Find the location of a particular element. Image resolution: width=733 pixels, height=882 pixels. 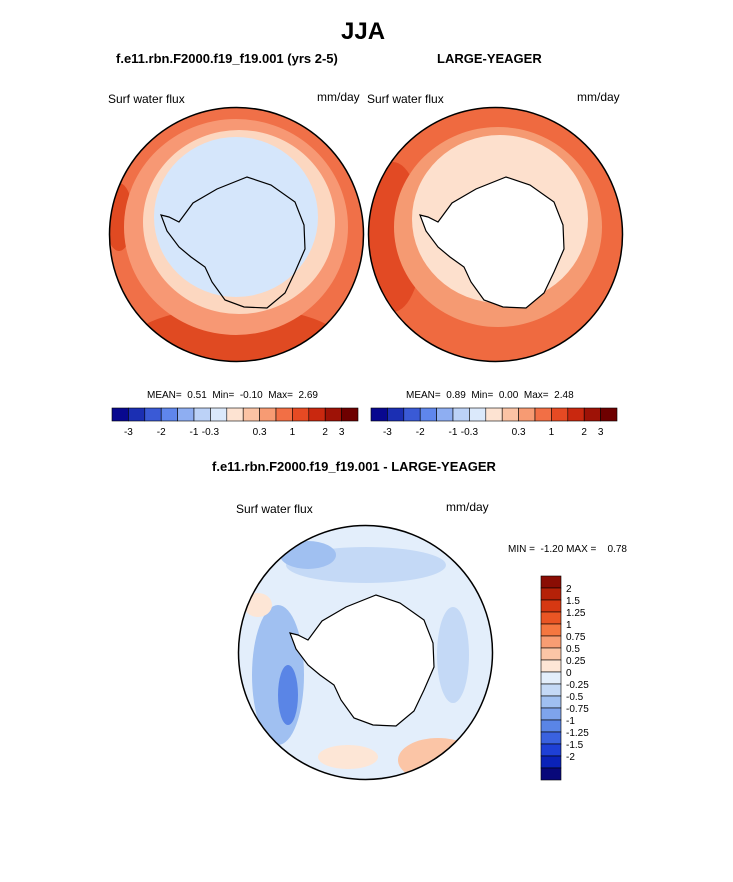

diff-antarctica is located at coordinates (362, 660).